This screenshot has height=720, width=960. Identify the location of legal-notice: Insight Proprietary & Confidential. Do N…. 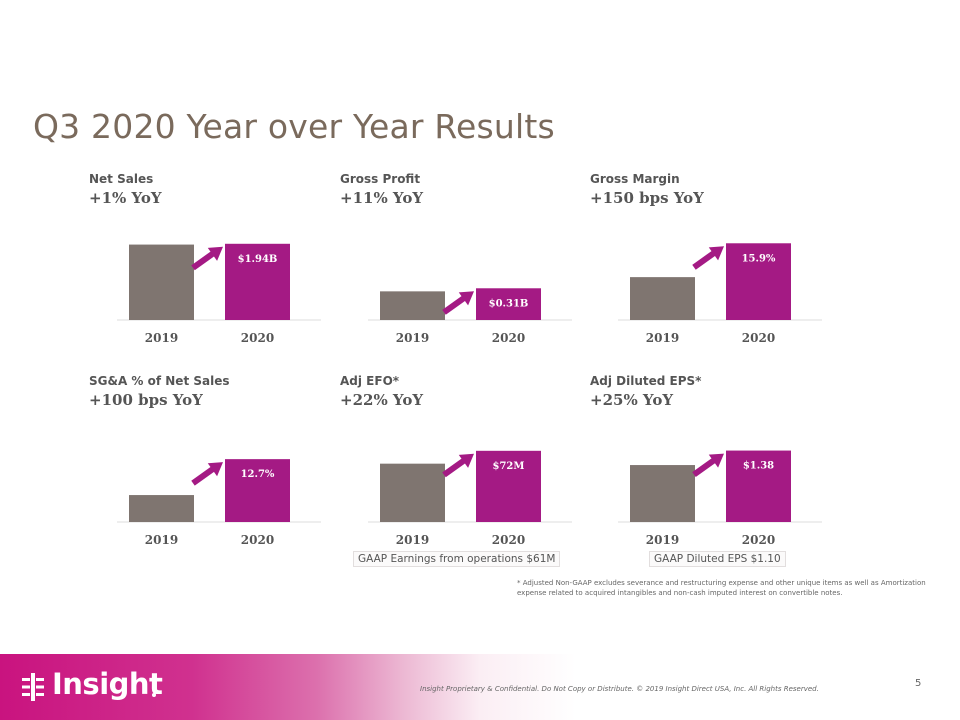
(619, 689).